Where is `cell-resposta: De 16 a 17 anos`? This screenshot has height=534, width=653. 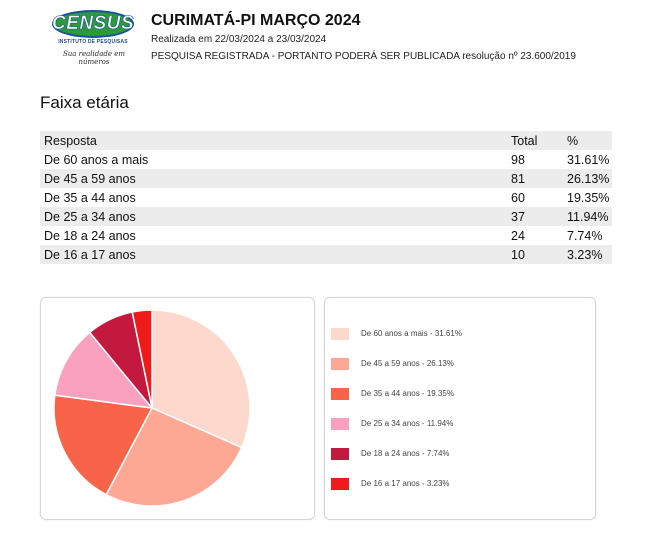
cell-resposta: De 16 a 17 anos is located at coordinates (90, 254).